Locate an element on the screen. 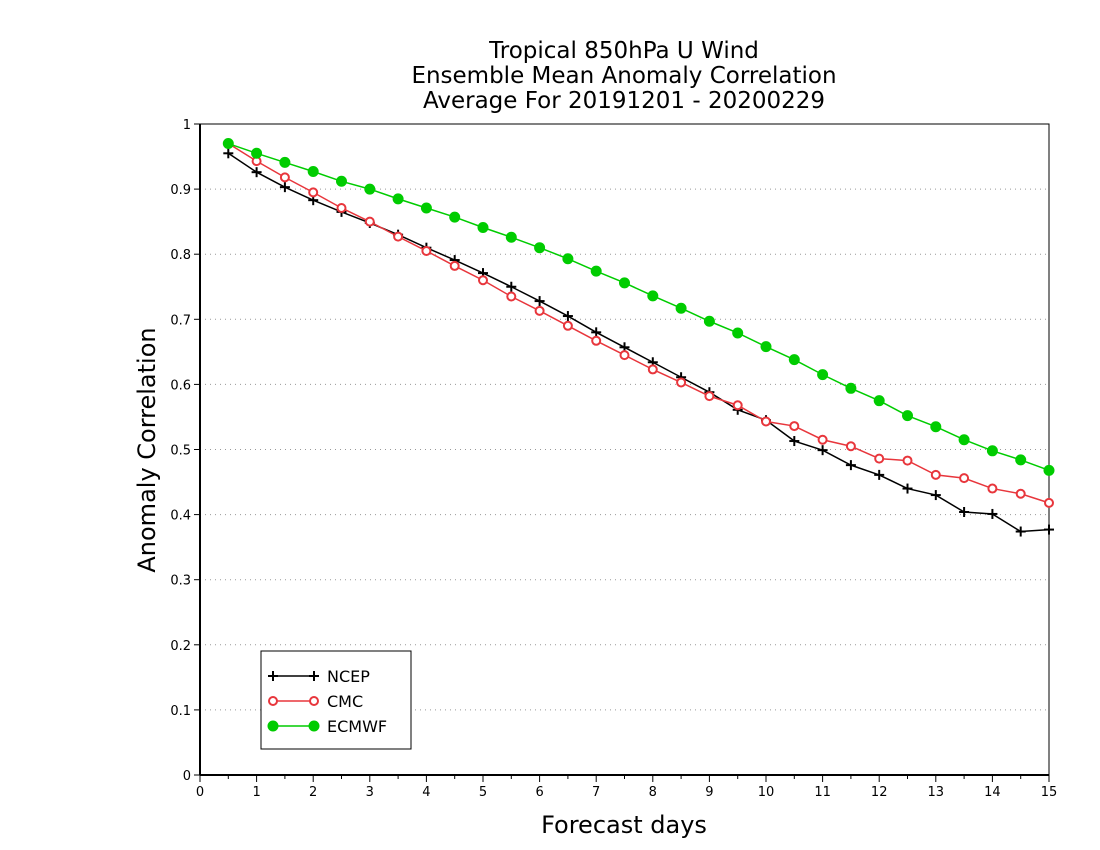 This screenshot has height=850, width=1100. legend-entry-ecmwf: ECMWF is located at coordinates (327, 726).